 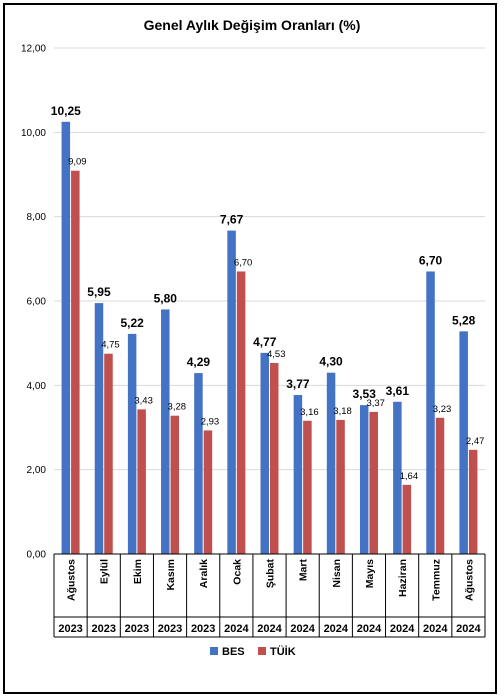 I want to click on data-label-tuik: 9,09, so click(x=77, y=162).